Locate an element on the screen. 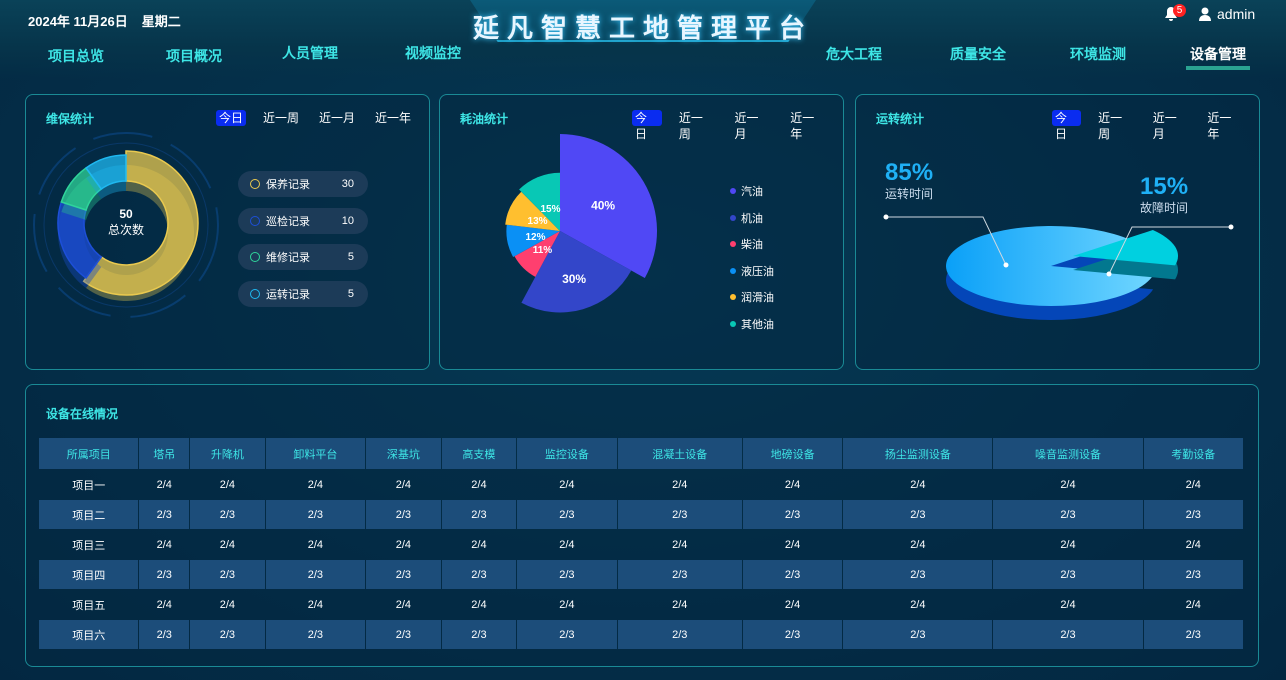  pie-label: 40% is located at coordinates (603, 206).